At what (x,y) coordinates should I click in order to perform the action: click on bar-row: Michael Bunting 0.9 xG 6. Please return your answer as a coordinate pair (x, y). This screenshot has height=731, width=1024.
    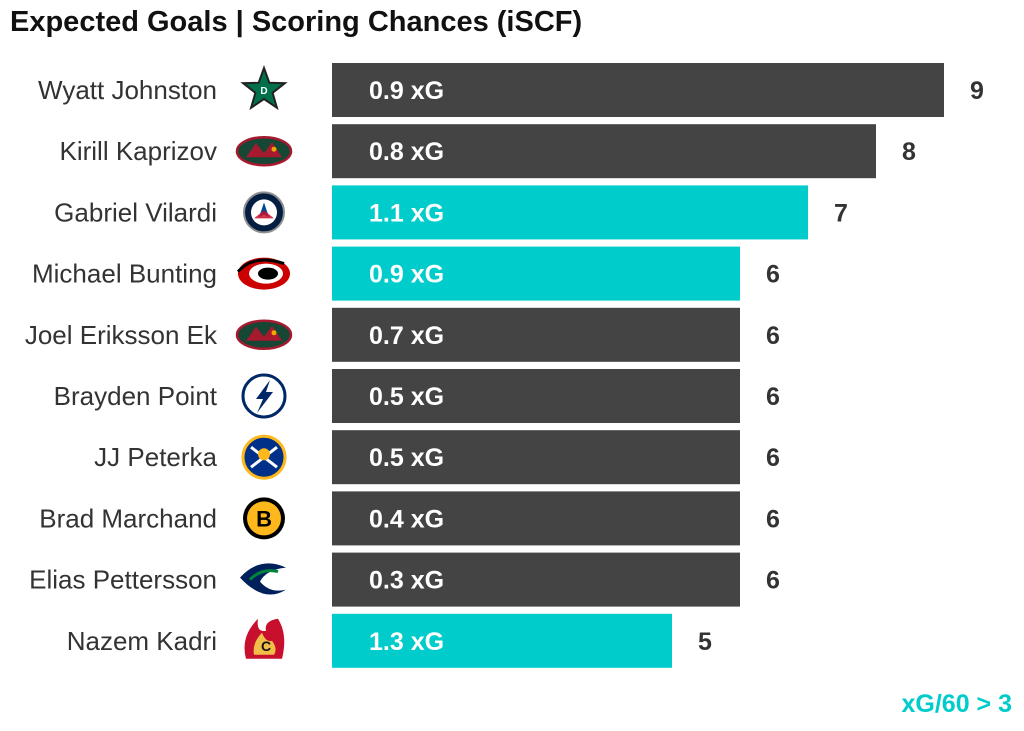
    Looking at the image, I should click on (406, 273).